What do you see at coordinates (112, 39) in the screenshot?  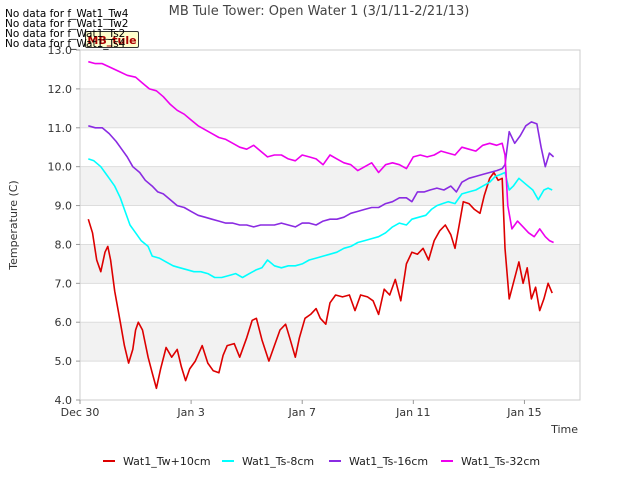 I see `site-badge: MB_tule` at bounding box center [112, 39].